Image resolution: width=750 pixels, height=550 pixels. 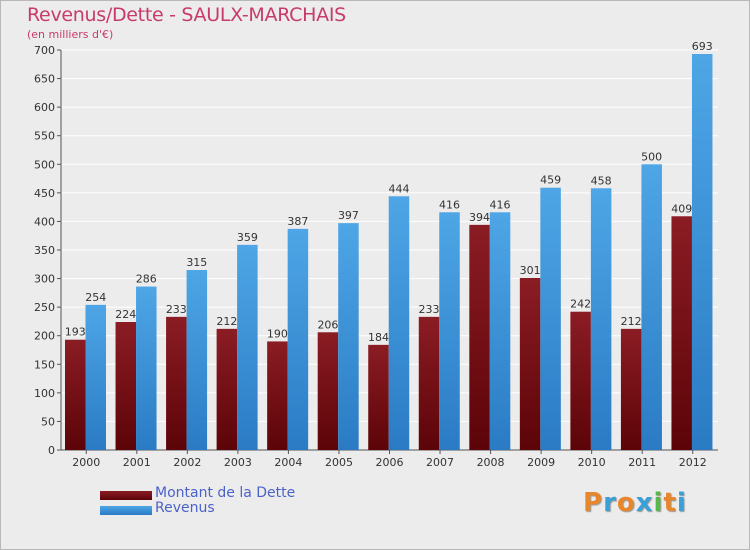 I want to click on y-tick-label: 100, so click(x=44, y=393).